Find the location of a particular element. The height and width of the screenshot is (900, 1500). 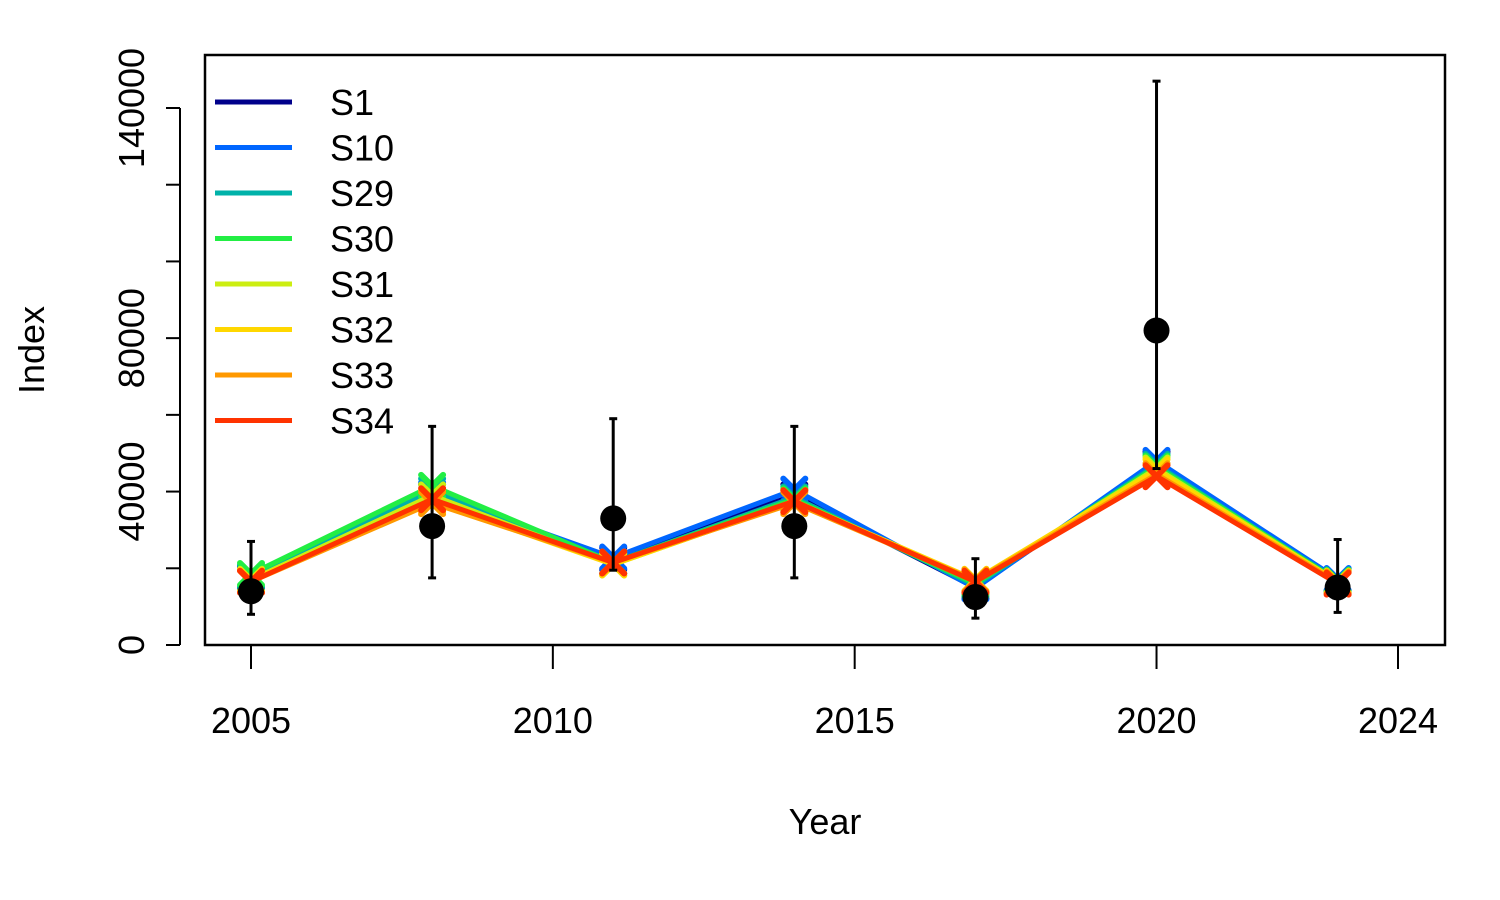

legend-label: S34 is located at coordinates (362, 421).